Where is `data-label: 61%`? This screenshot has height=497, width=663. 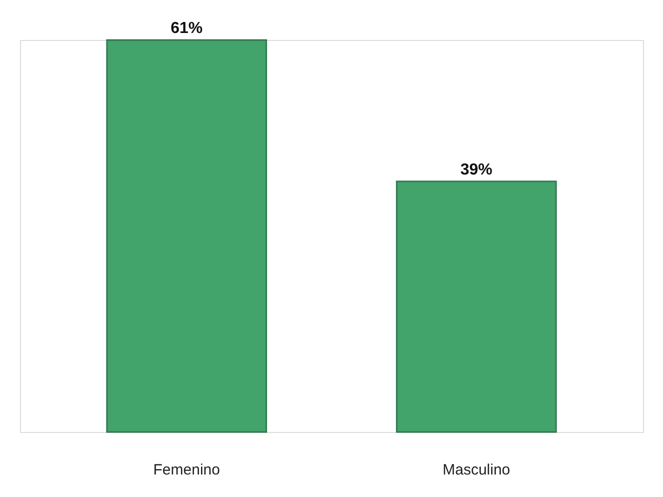
data-label: 61% is located at coordinates (186, 28).